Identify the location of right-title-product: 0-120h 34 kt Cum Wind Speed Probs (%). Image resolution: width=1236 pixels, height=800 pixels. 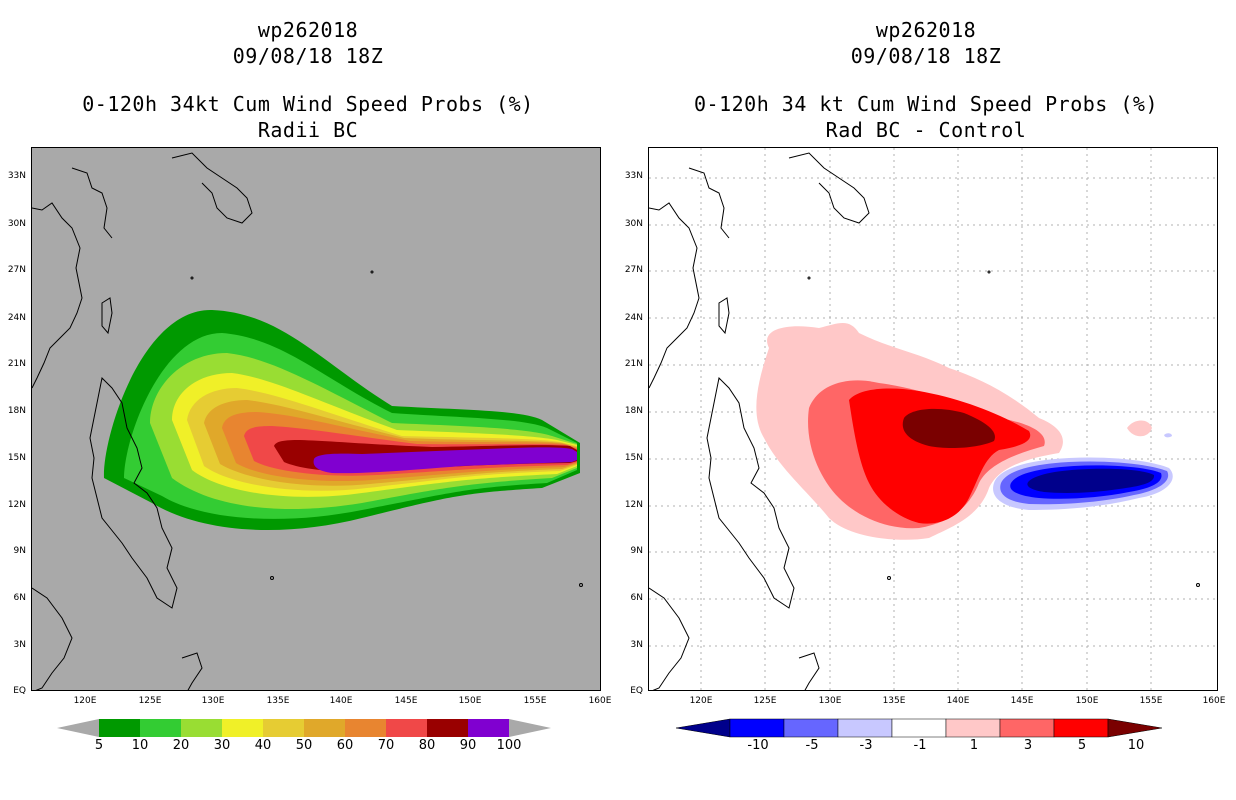
(926, 104).